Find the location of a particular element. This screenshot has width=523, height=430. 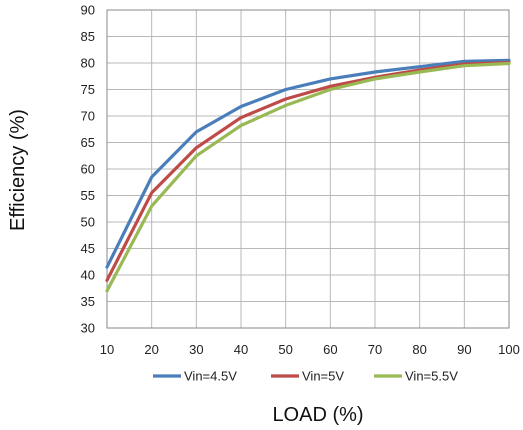

y-tick-label: 30 is located at coordinates (88, 328).